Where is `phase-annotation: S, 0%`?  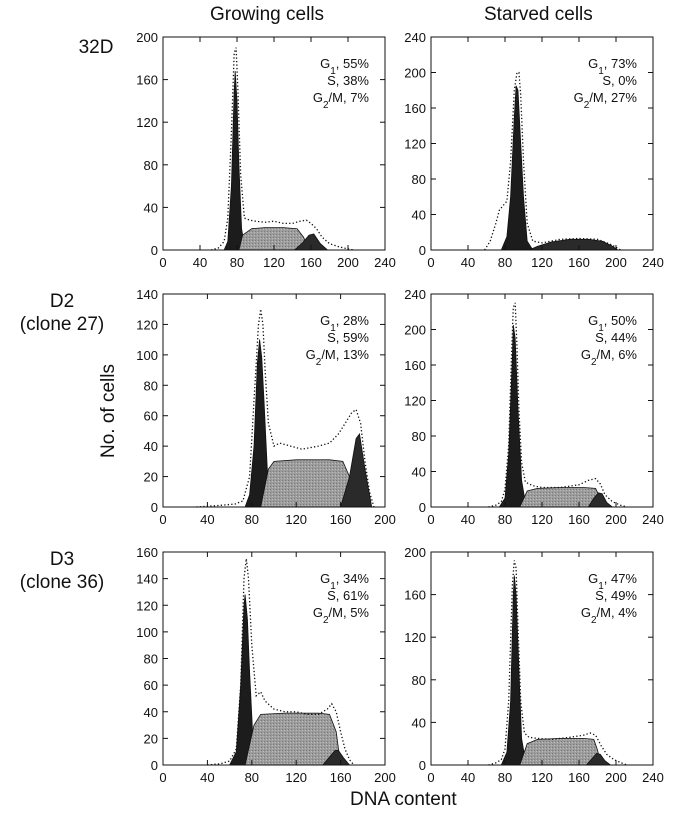 phase-annotation: S, 0% is located at coordinates (619, 80).